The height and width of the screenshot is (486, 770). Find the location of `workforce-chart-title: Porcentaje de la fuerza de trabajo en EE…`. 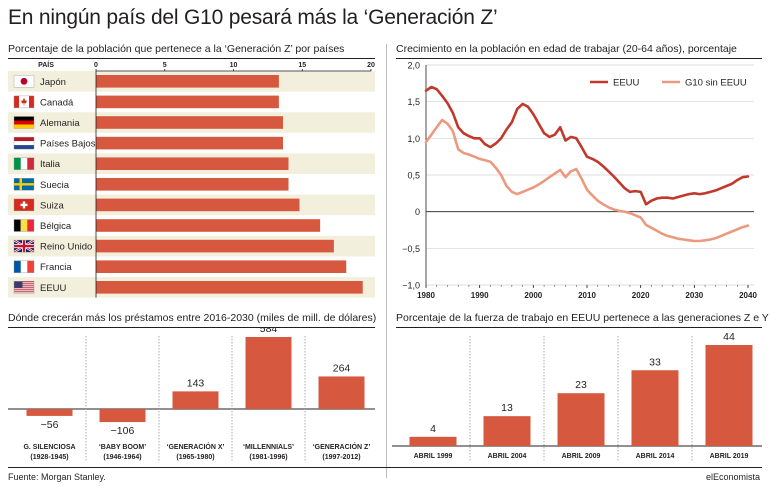

workforce-chart-title: Porcentaje de la fuerza de trabajo en EE… is located at coordinates (582, 318).